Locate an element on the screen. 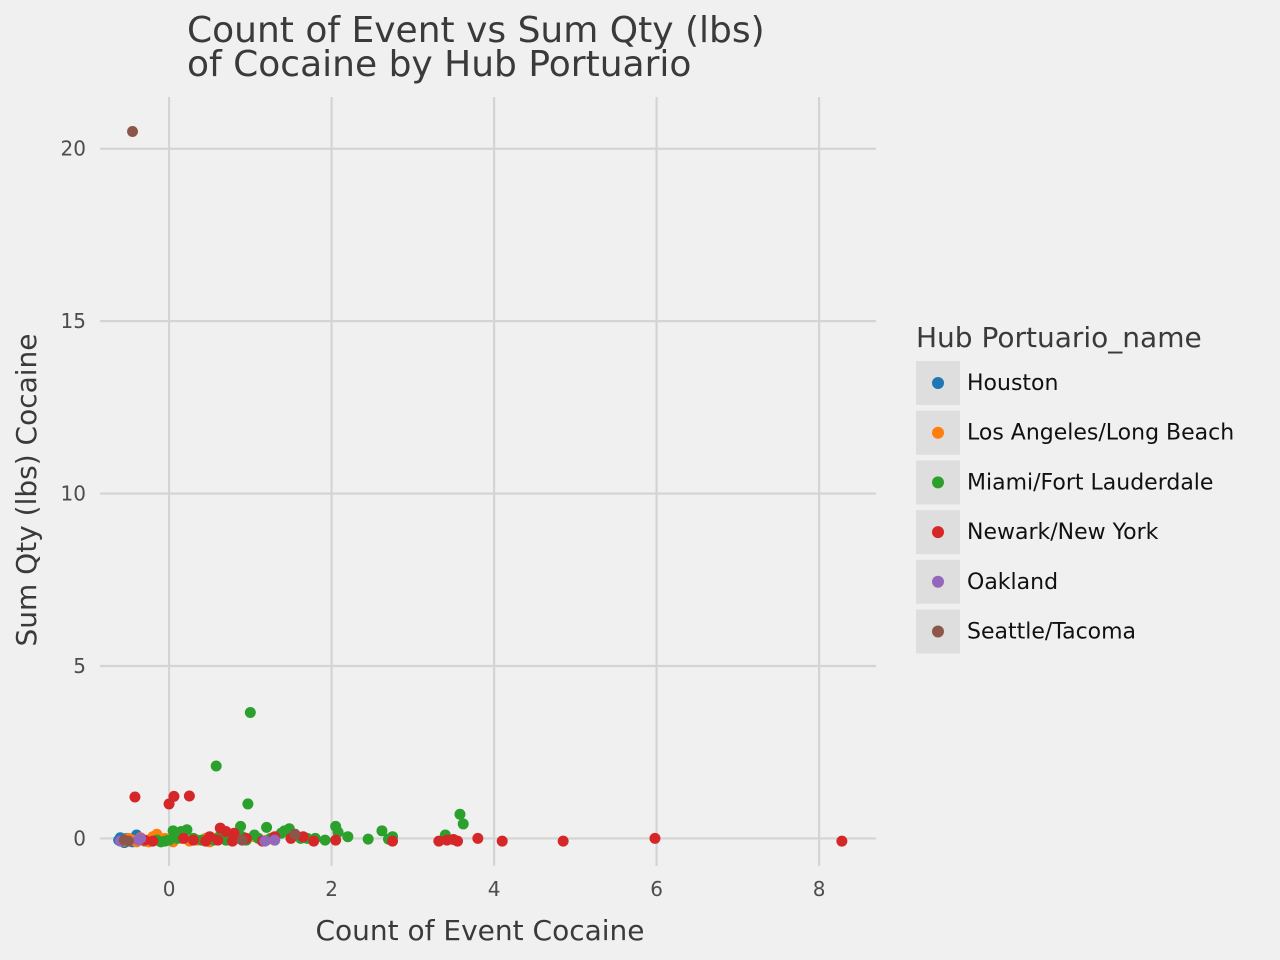 This screenshot has width=1280, height=960. legend-label: Houston is located at coordinates (1012, 383).